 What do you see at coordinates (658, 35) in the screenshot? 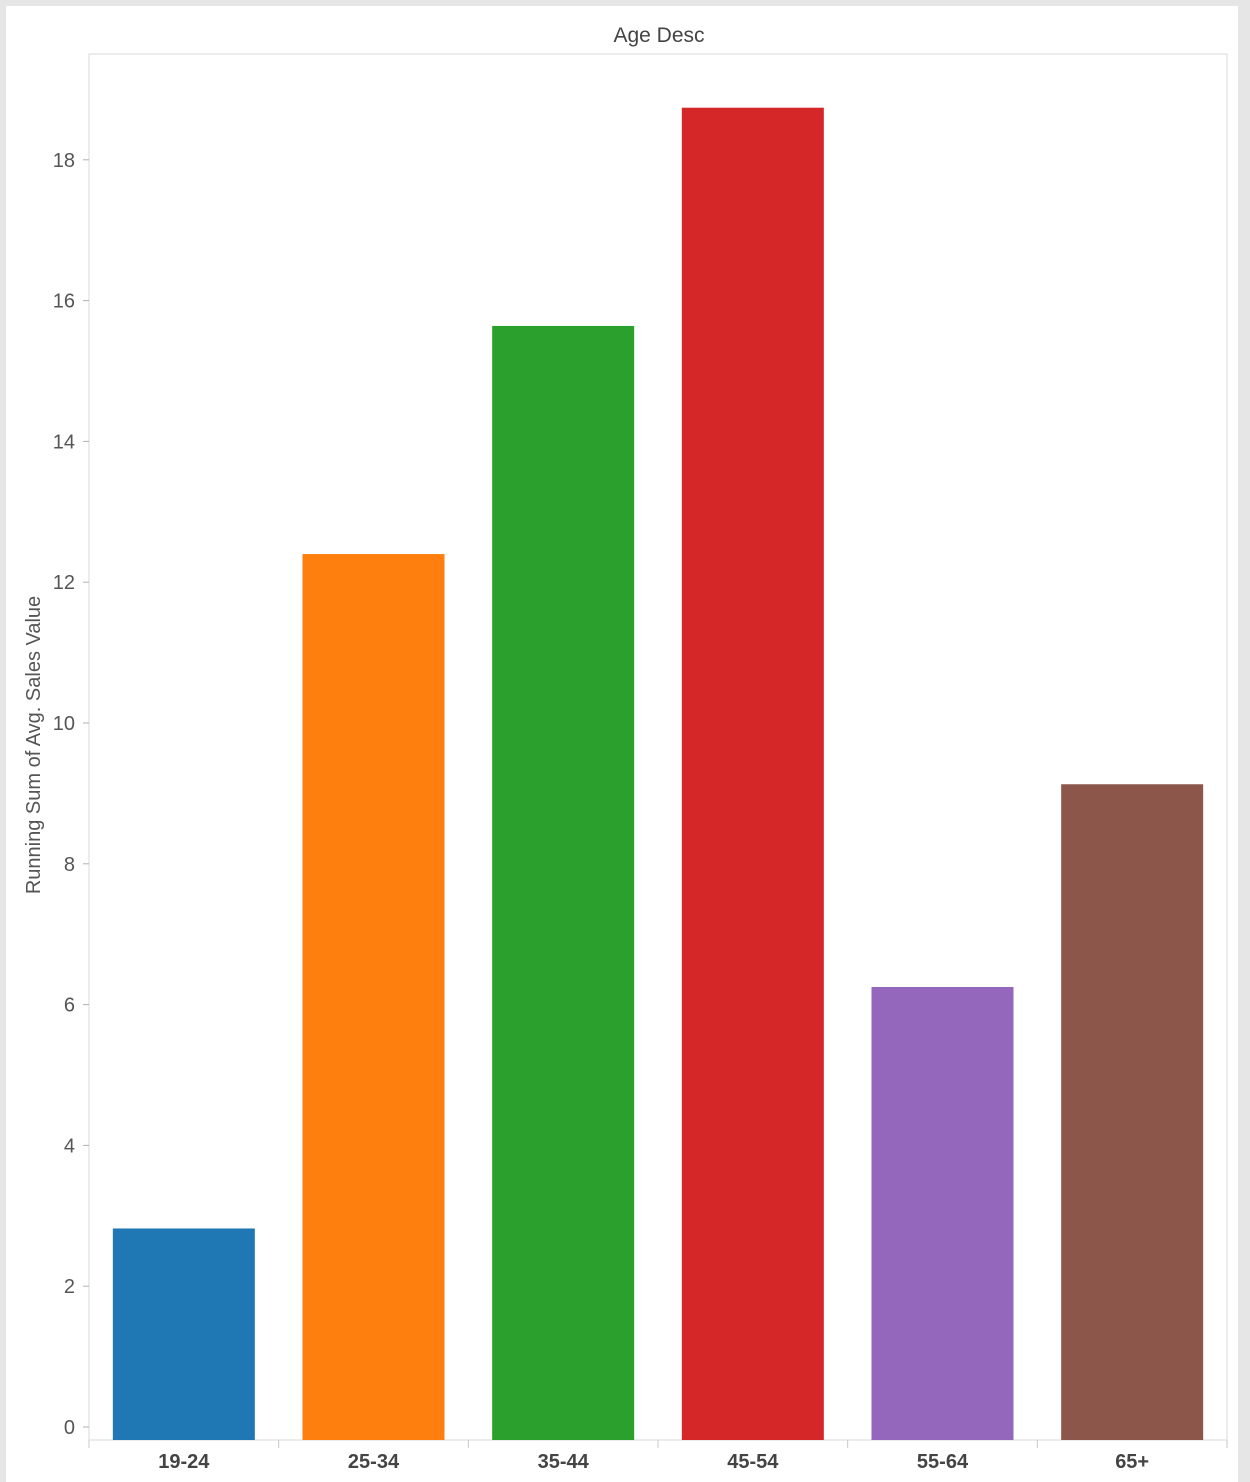
I see `chart-title: Age Desc` at bounding box center [658, 35].